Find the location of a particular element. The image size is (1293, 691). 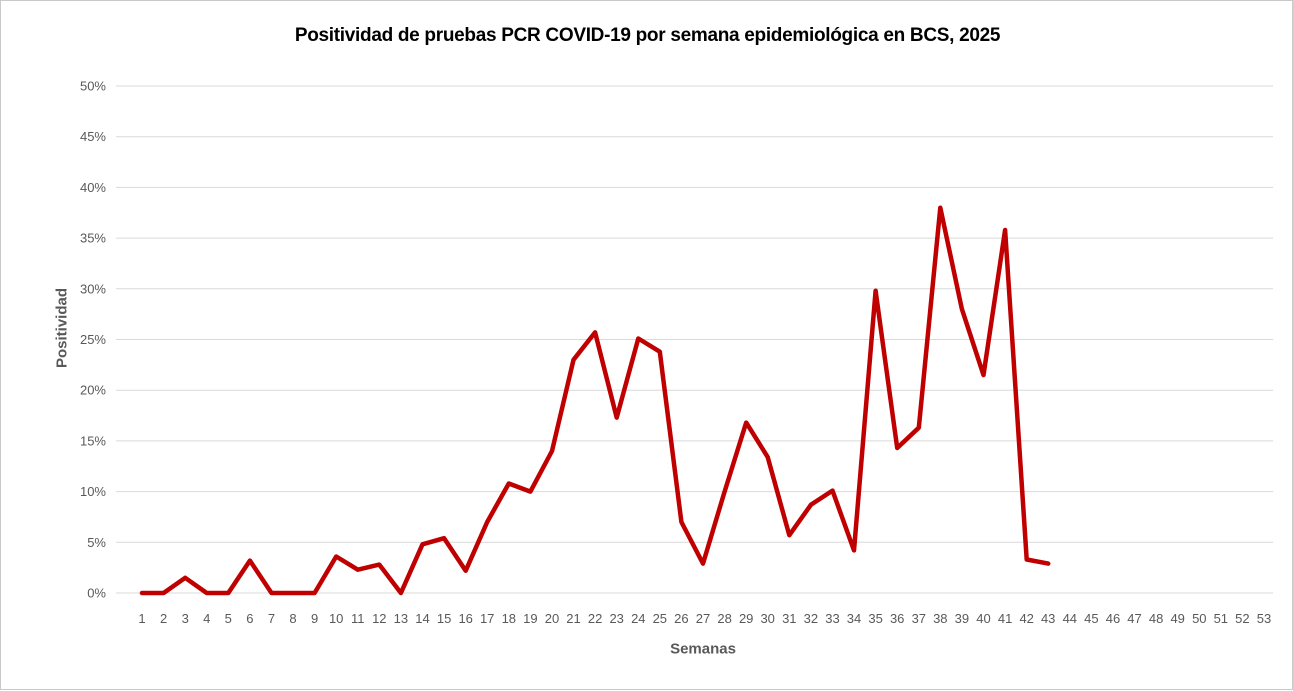

x-tick-label: 24 is located at coordinates (638, 618).